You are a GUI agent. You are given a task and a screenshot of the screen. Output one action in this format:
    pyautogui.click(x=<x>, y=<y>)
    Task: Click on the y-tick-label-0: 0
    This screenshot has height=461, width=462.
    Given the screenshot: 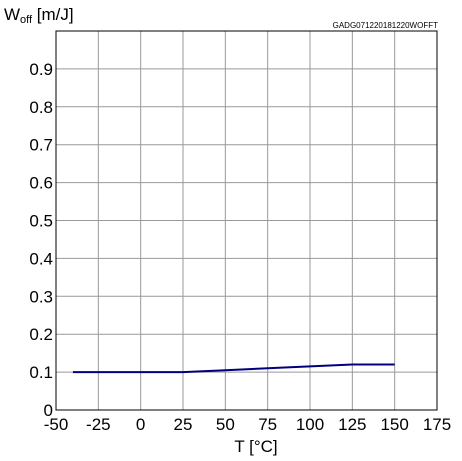 What is the action you would take?
    pyautogui.click(x=48, y=410)
    